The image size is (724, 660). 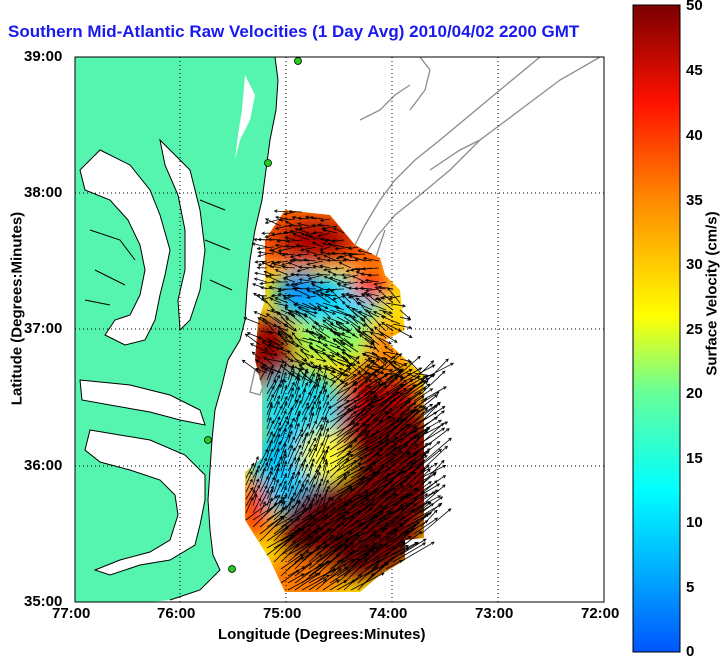 What do you see at coordinates (694, 7) in the screenshot?
I see `colorbar-tick: 50` at bounding box center [694, 7].